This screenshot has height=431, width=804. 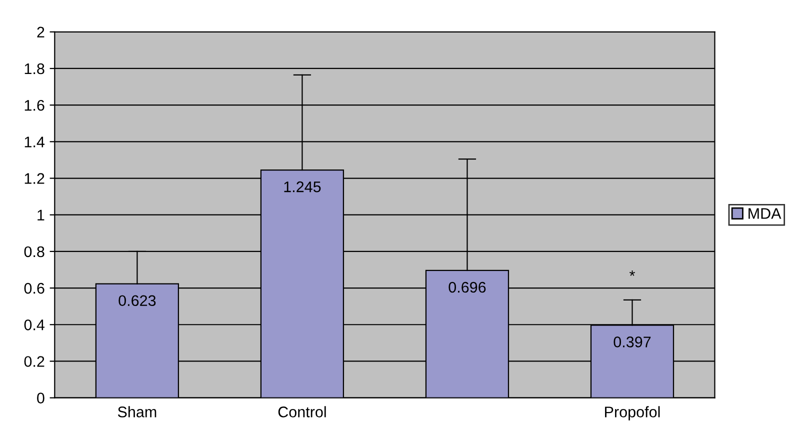 What do you see at coordinates (34, 68) in the screenshot?
I see `y-tick-label: 1.8` at bounding box center [34, 68].